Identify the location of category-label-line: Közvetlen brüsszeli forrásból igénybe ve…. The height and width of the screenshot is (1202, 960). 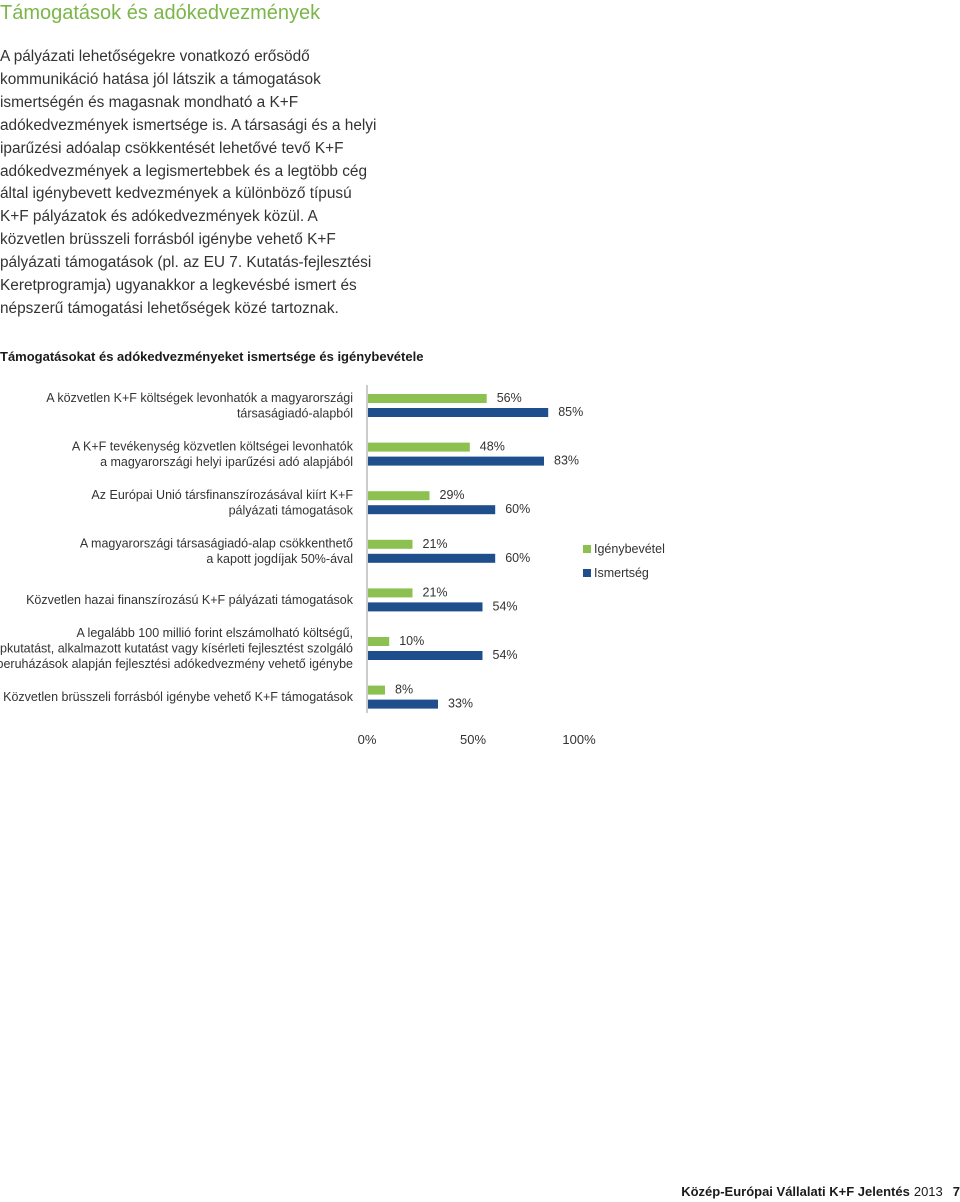
(178, 697).